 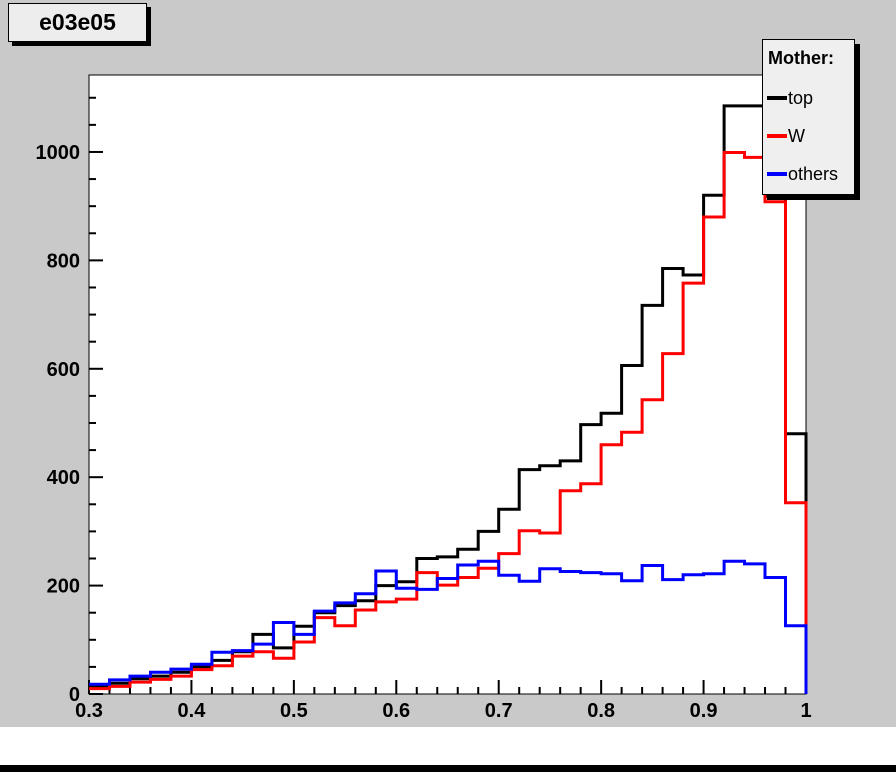 What do you see at coordinates (813, 173) in the screenshot?
I see `legend-label-others: others` at bounding box center [813, 173].